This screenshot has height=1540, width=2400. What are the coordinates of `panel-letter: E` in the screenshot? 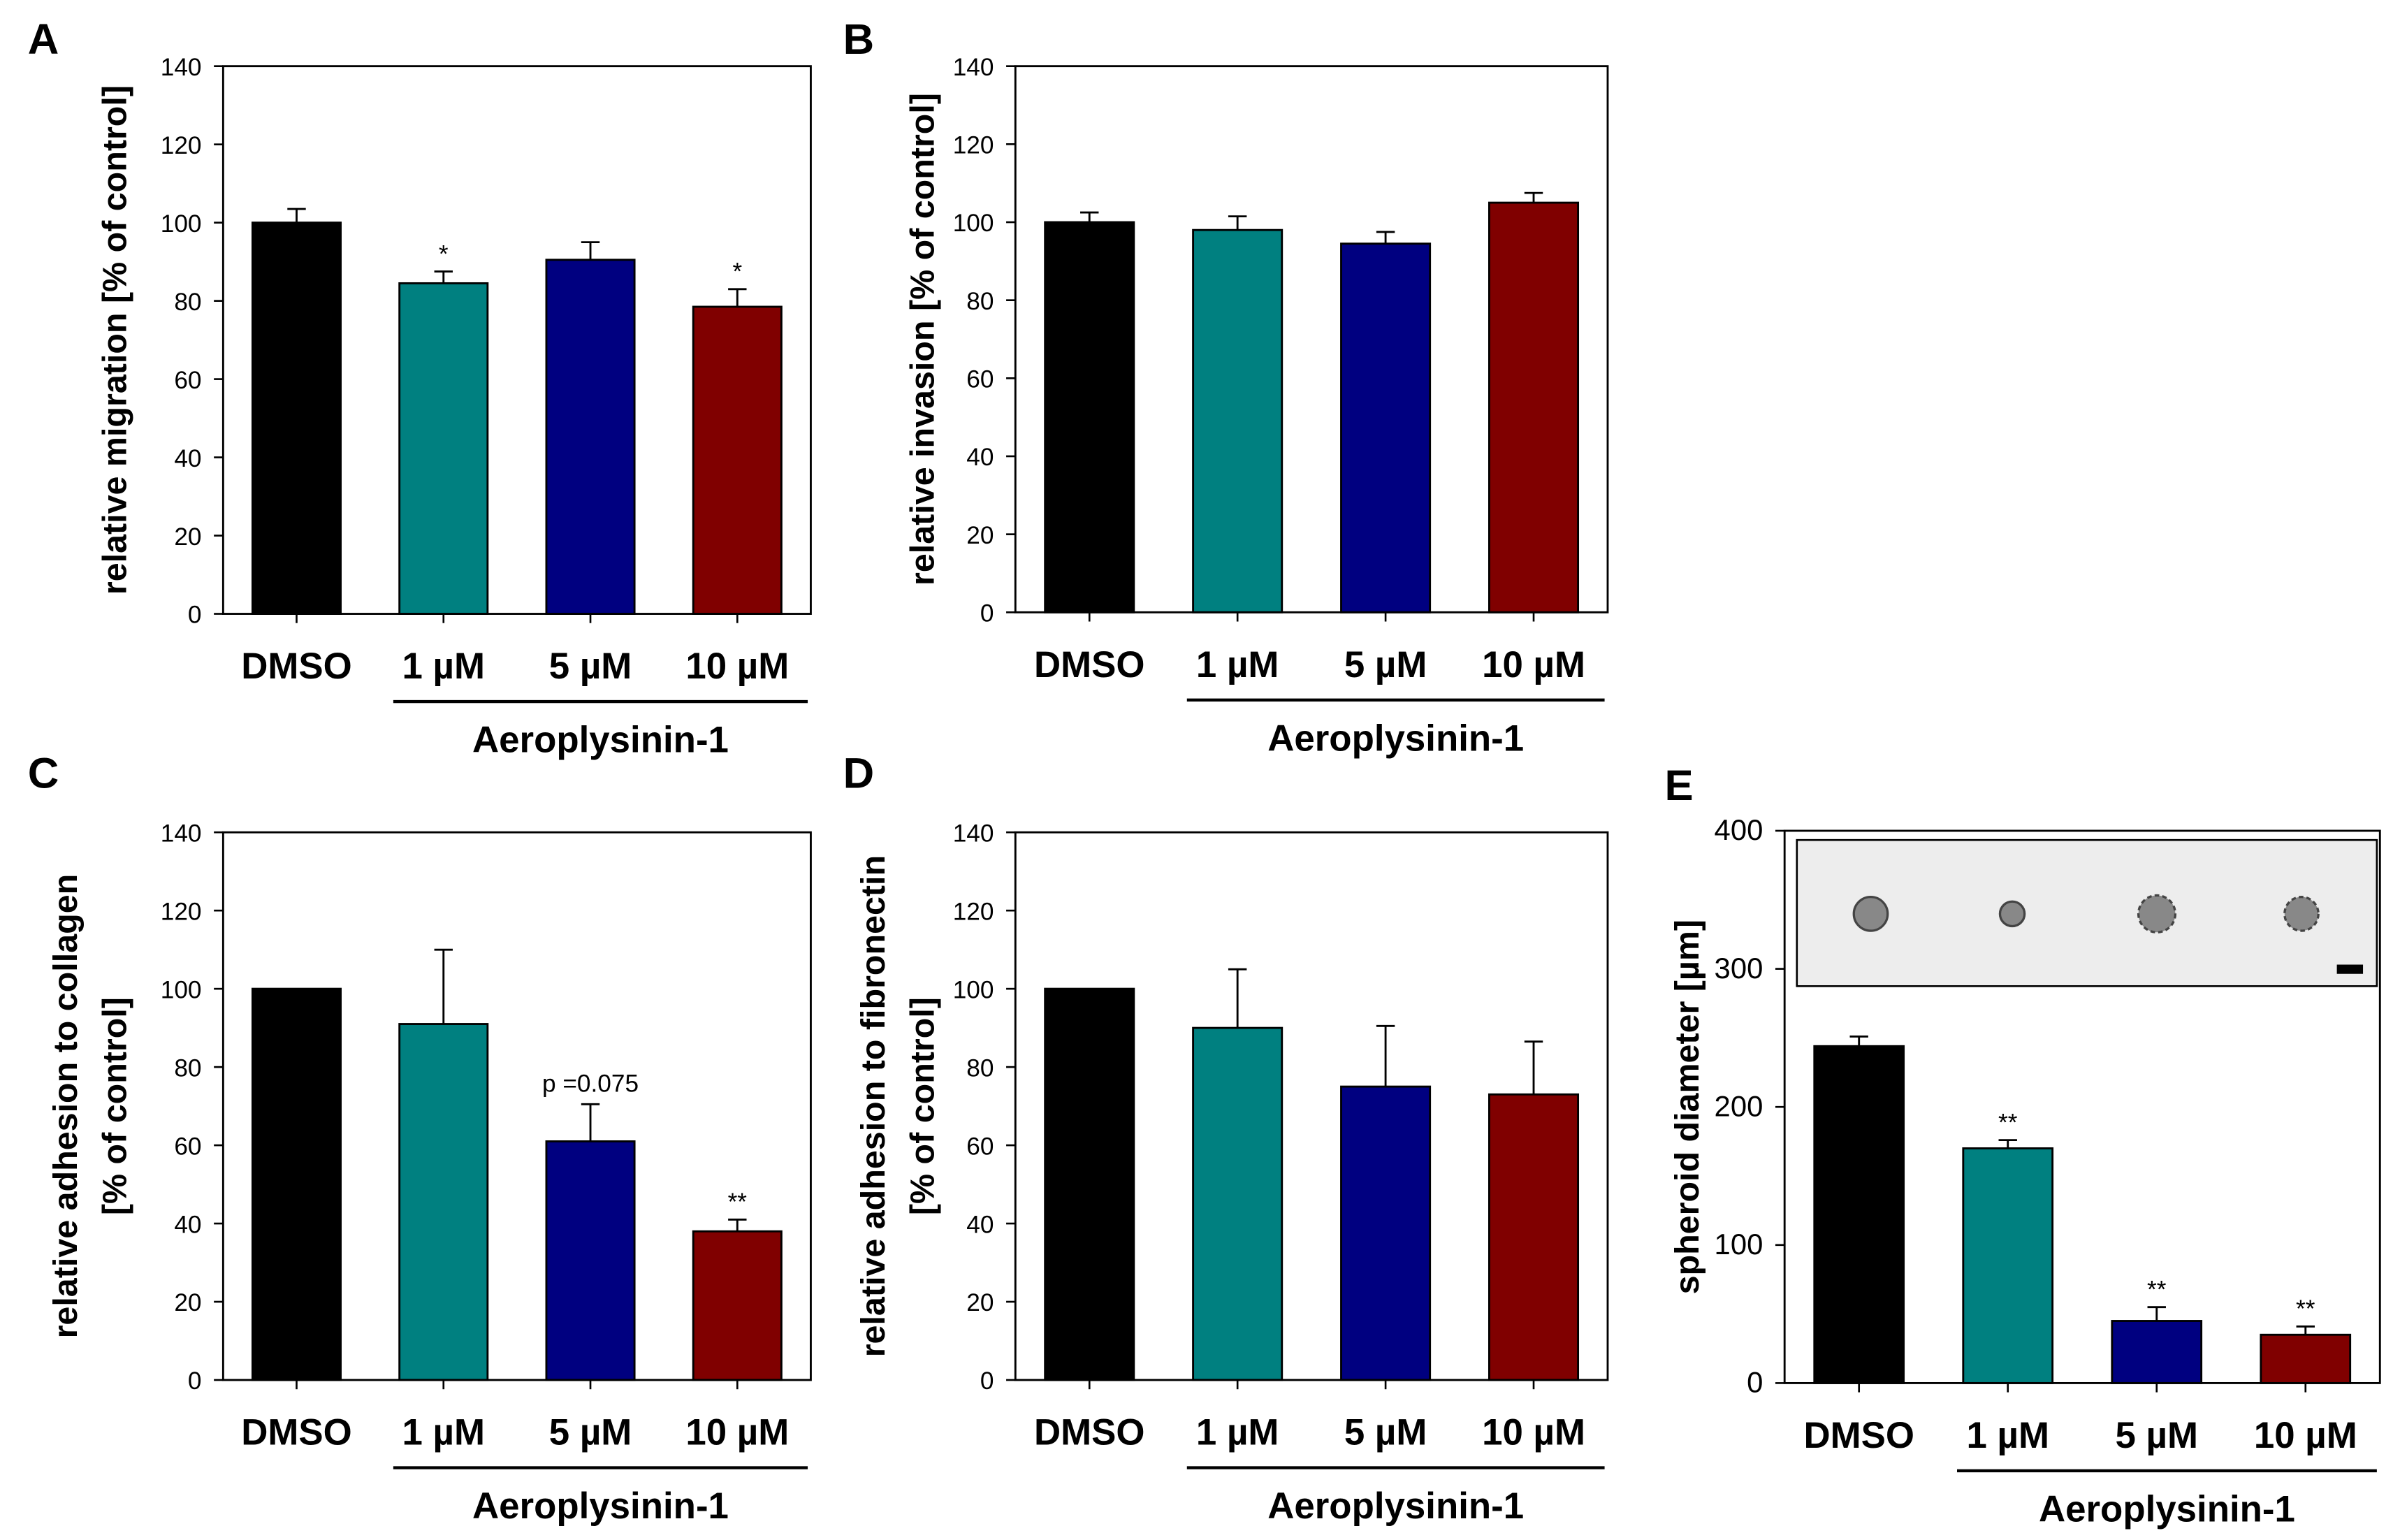 It's located at (1678, 786).